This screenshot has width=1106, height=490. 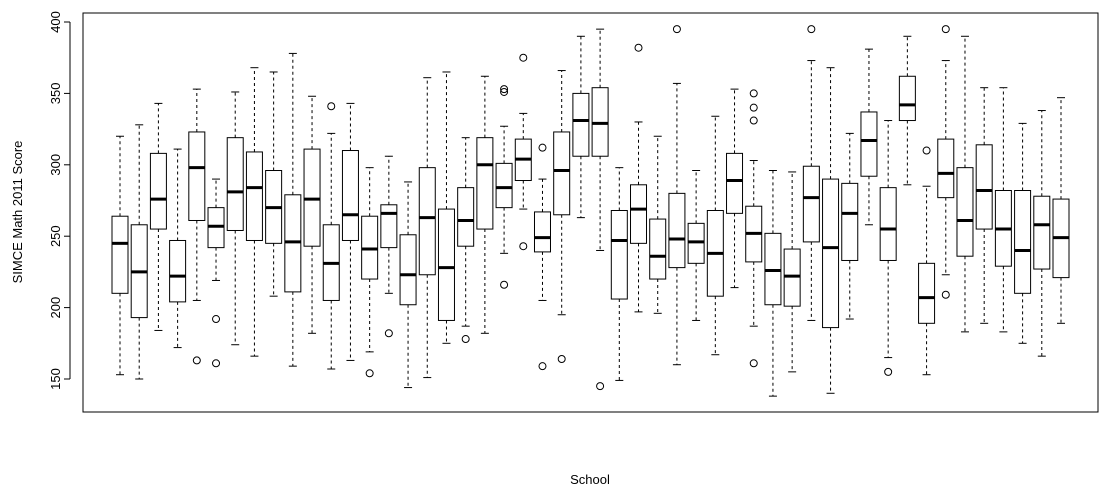 I want to click on y-axis: 150 200 250 300 350 400, so click(x=59, y=200).